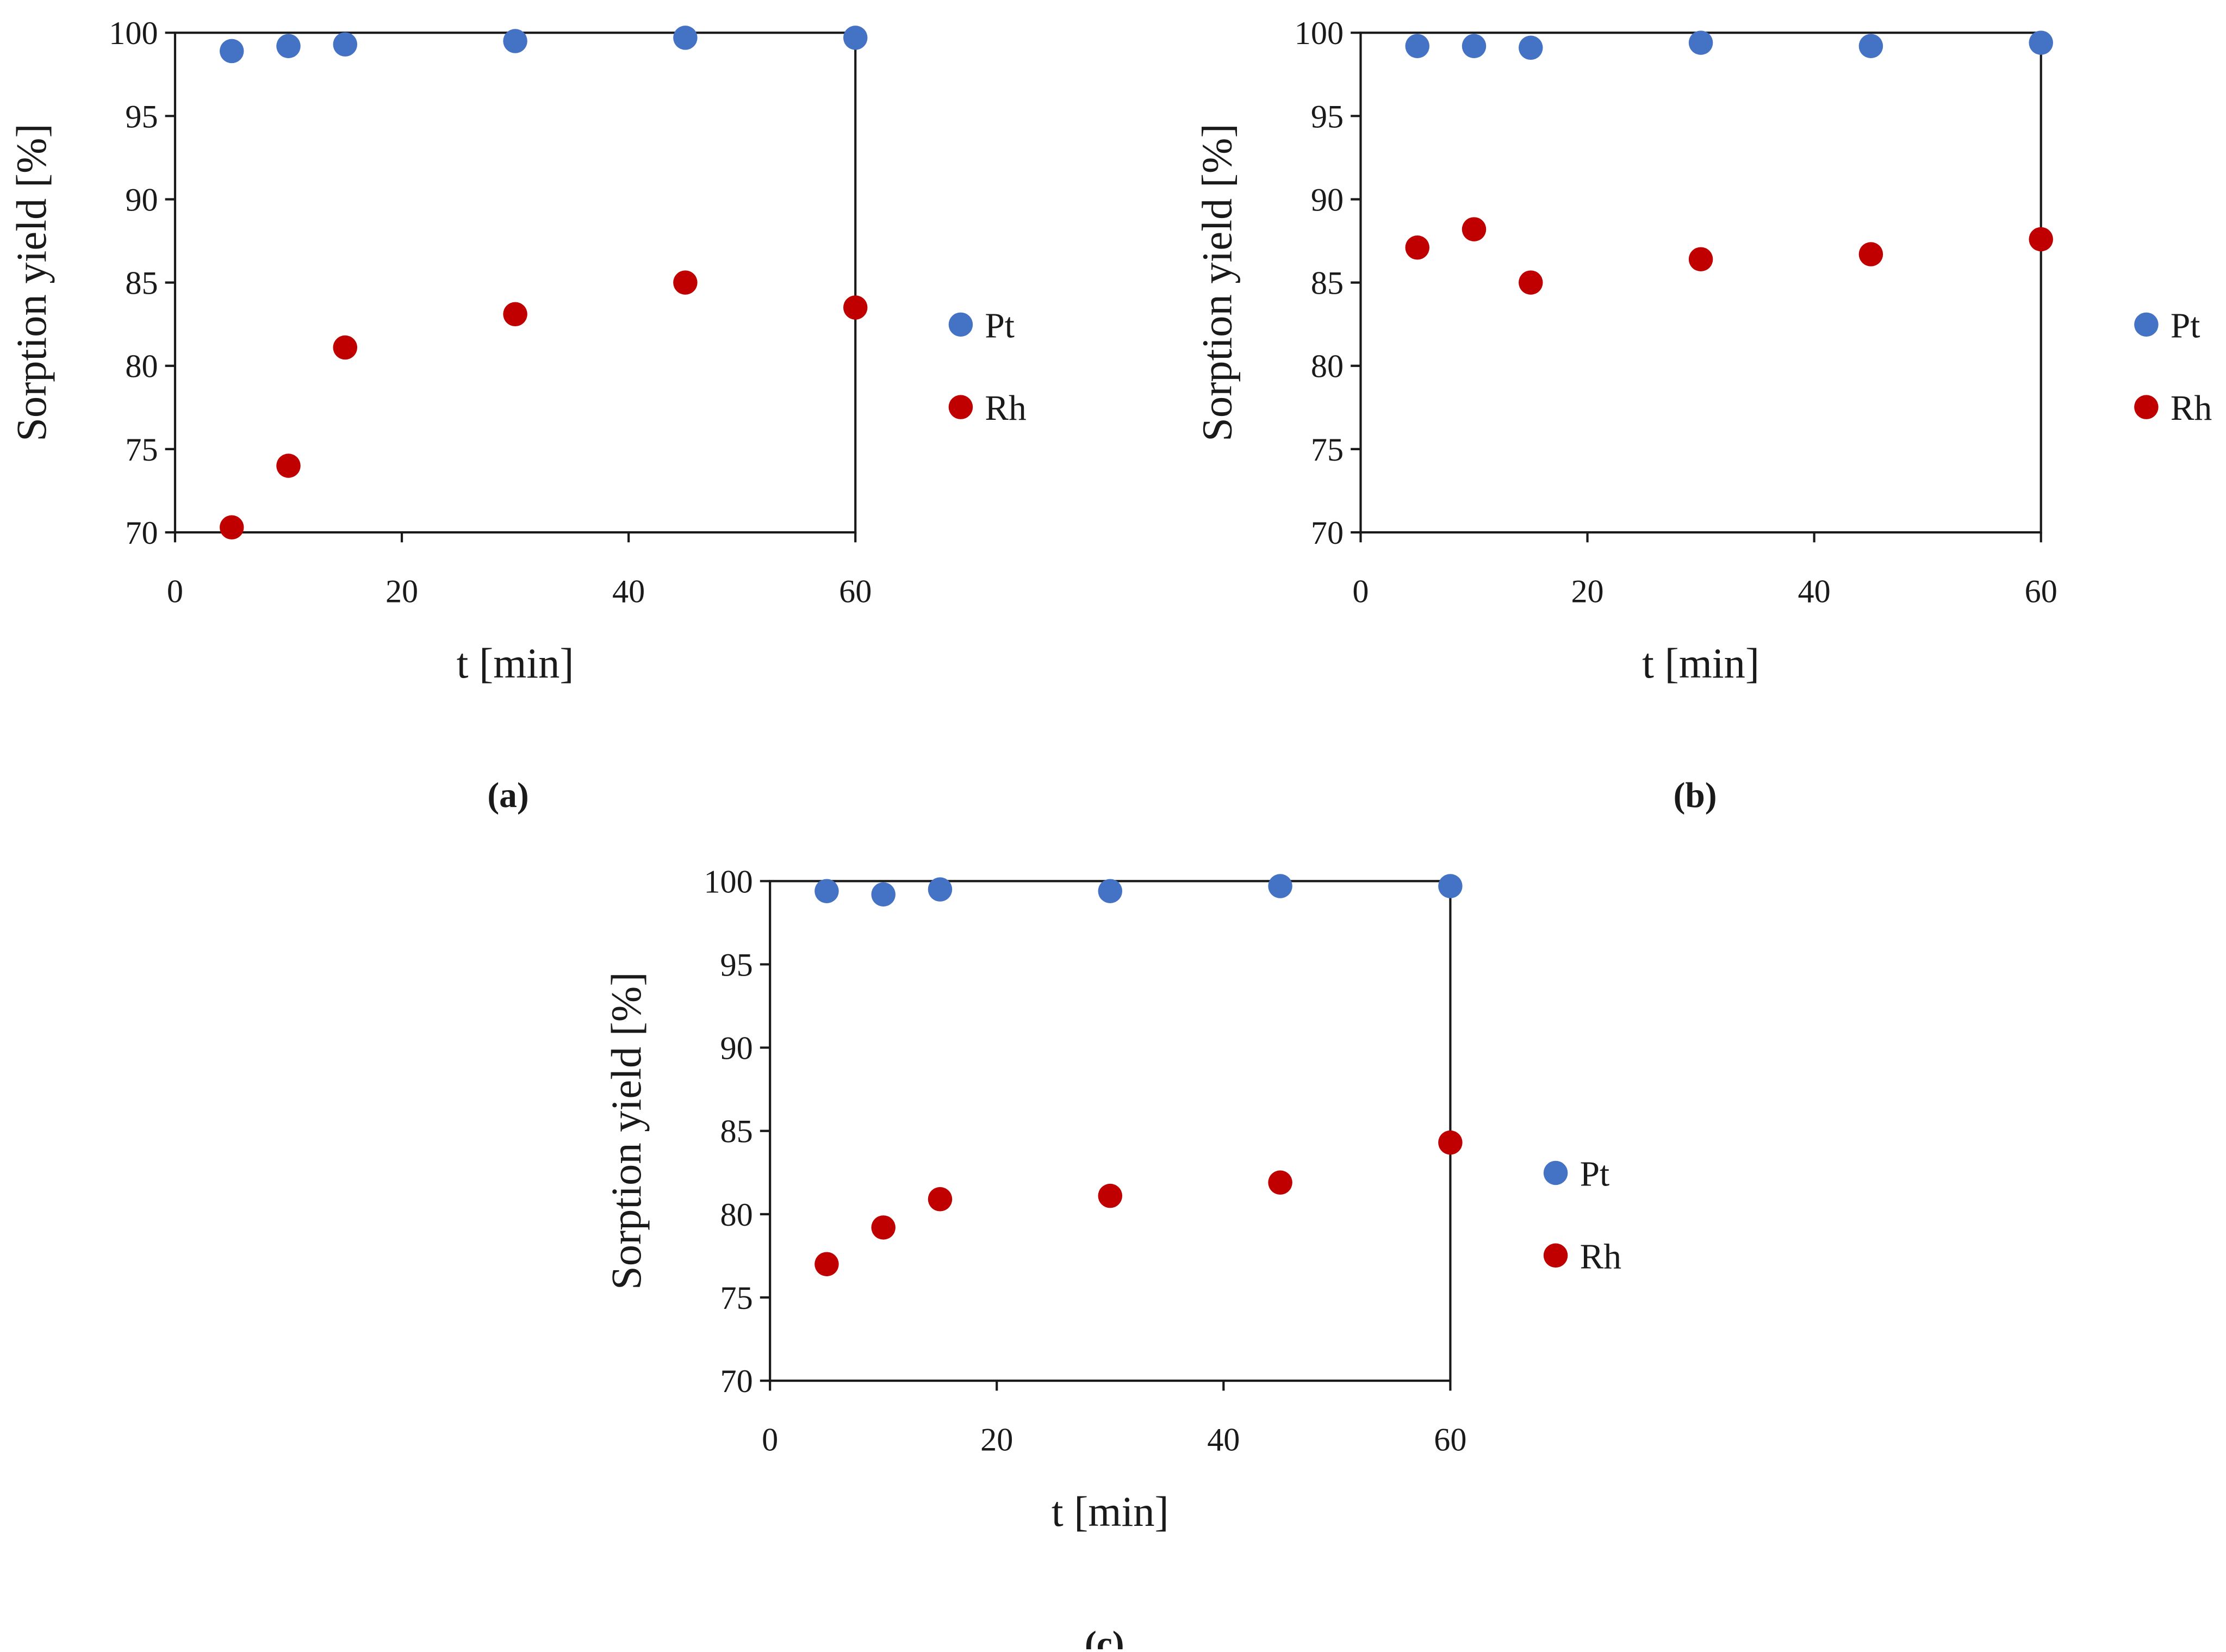  Describe the element at coordinates (507, 795) in the screenshot. I see `panel-label: (a)` at that location.